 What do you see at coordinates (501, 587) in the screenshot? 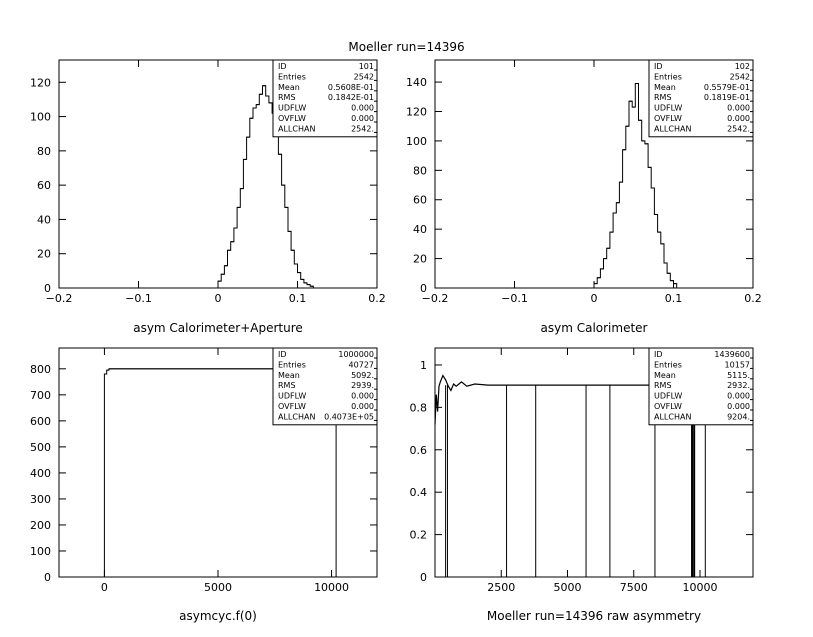
I see `x-tick-label: 2500` at bounding box center [501, 587].